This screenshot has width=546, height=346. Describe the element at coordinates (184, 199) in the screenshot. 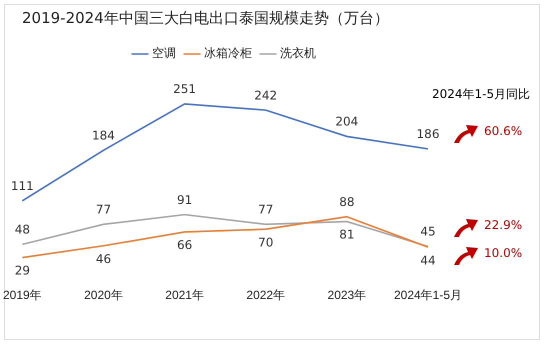

I see `data-label: 91` at that location.